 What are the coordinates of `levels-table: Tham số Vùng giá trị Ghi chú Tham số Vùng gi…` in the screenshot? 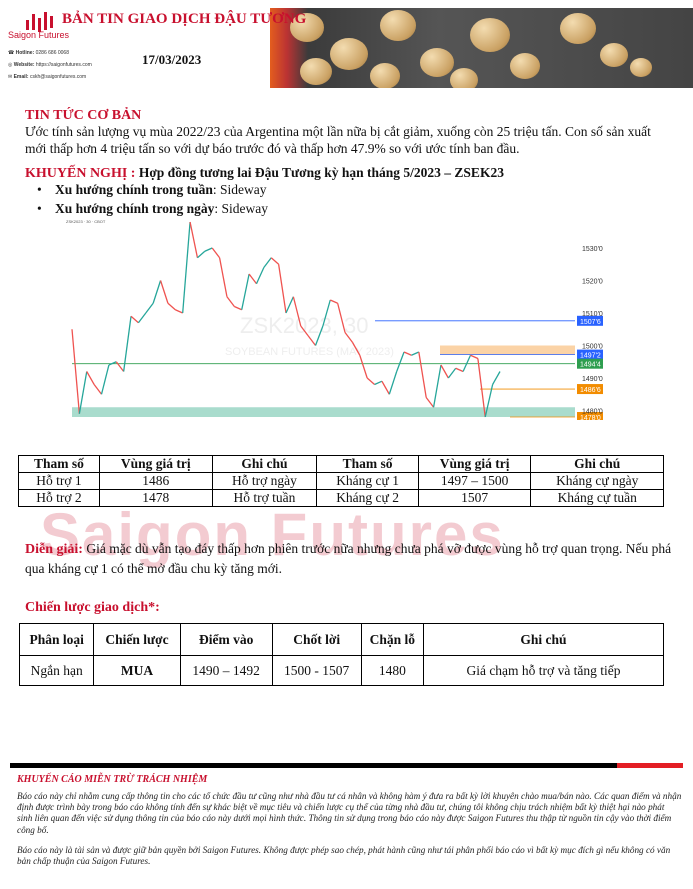 It's located at (341, 481).